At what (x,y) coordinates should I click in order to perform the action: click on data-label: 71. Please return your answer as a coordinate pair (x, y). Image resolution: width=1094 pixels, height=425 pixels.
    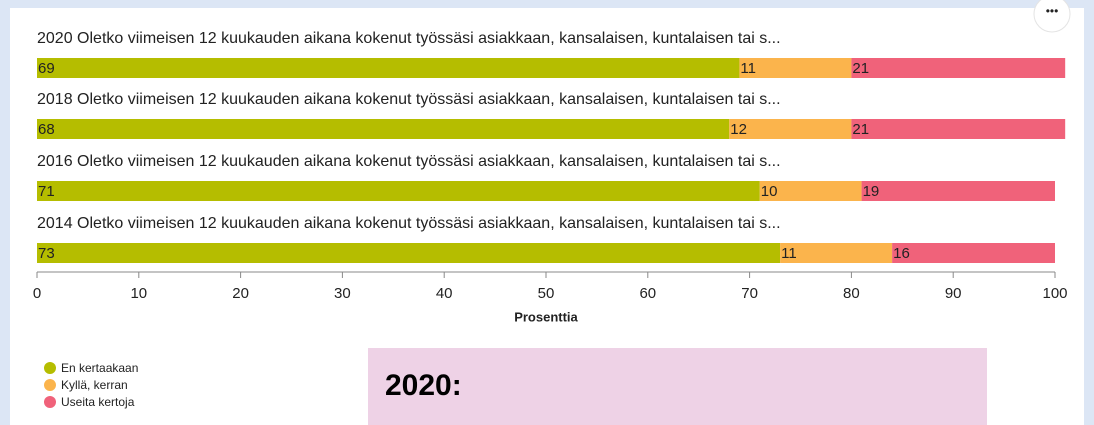
    Looking at the image, I should click on (46, 191).